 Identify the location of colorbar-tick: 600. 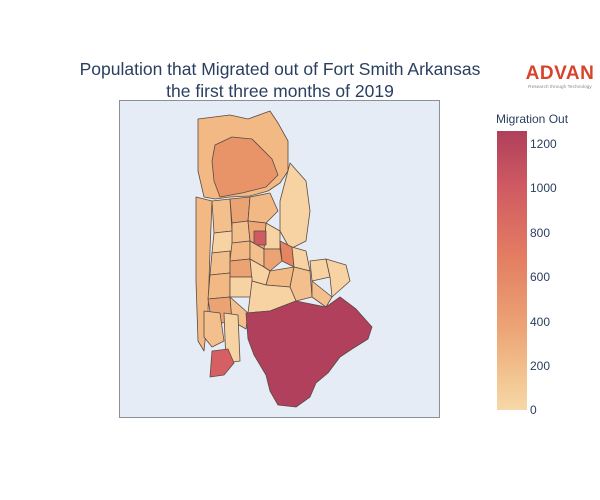
(540, 277).